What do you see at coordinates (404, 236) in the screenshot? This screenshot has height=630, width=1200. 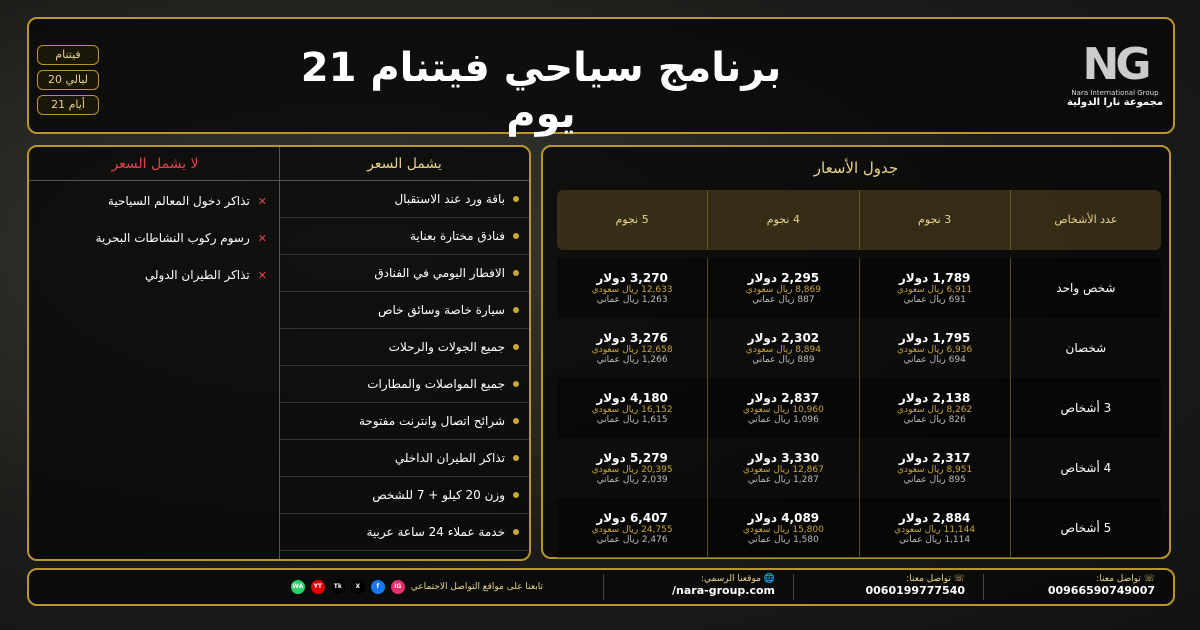 I see `include-item: فنادق مختارة بعناية` at bounding box center [404, 236].